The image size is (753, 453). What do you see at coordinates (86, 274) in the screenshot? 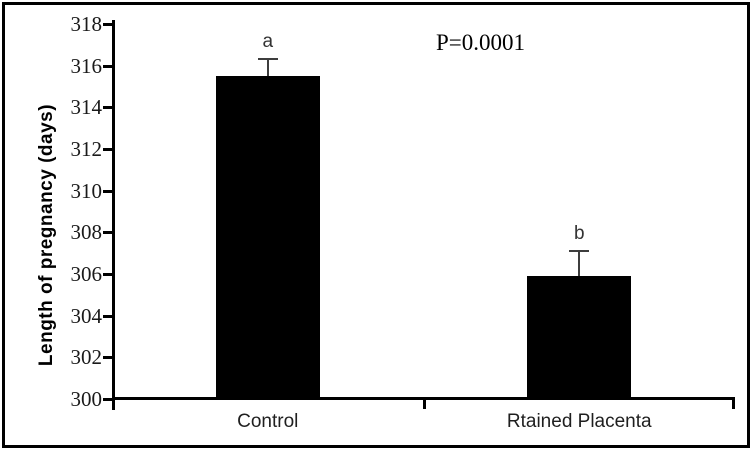
I see `y-tick-label: 306` at bounding box center [86, 274].